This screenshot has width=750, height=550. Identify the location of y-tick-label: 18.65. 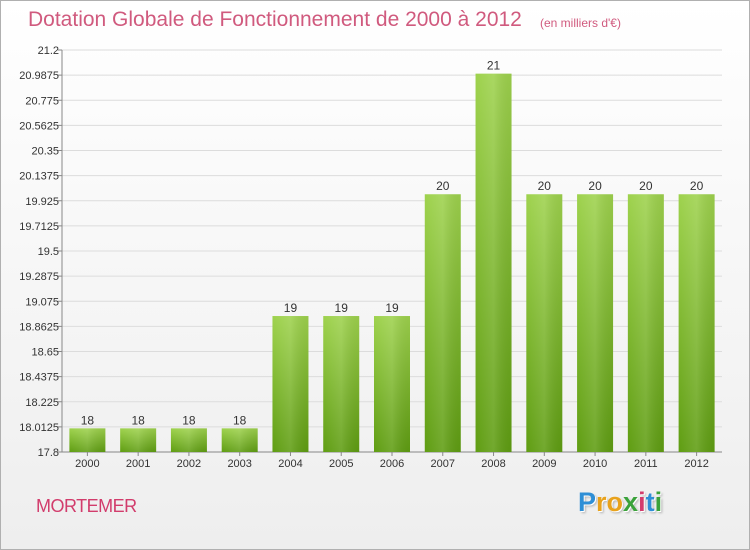
(45, 353).